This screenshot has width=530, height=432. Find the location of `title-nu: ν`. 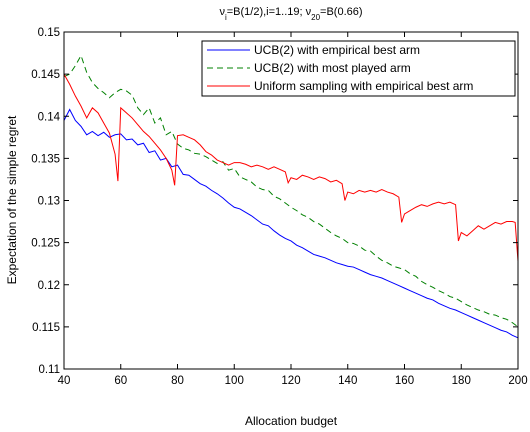

title-nu: ν is located at coordinates (222, 12).